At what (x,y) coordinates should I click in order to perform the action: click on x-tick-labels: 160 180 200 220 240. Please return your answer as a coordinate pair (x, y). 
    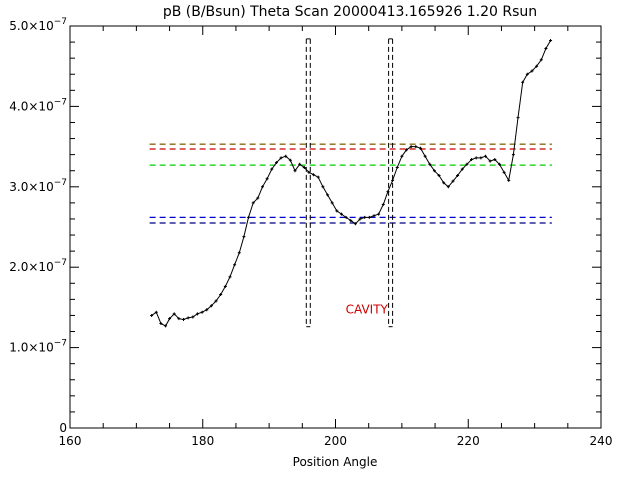
    Looking at the image, I should click on (336, 441).